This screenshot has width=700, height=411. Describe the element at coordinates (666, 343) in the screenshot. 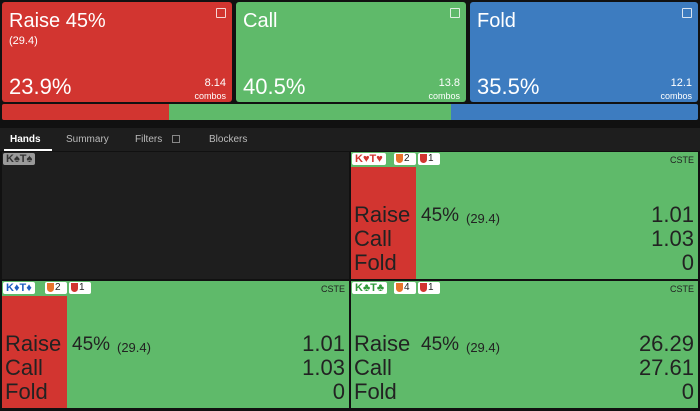

I see `row-value: 26.29` at that location.